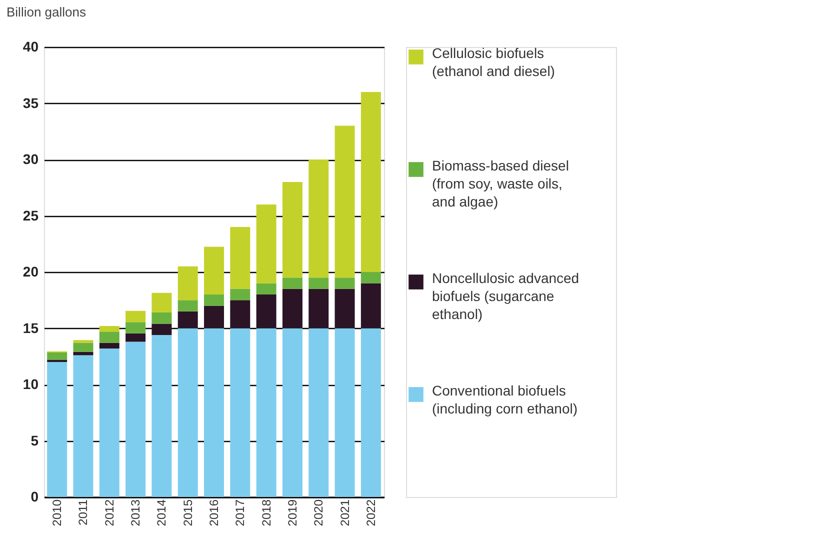 The width and height of the screenshot is (826, 543). I want to click on legend-label: Cellulosic biofuels (ethanol and diesel), so click(493, 62).